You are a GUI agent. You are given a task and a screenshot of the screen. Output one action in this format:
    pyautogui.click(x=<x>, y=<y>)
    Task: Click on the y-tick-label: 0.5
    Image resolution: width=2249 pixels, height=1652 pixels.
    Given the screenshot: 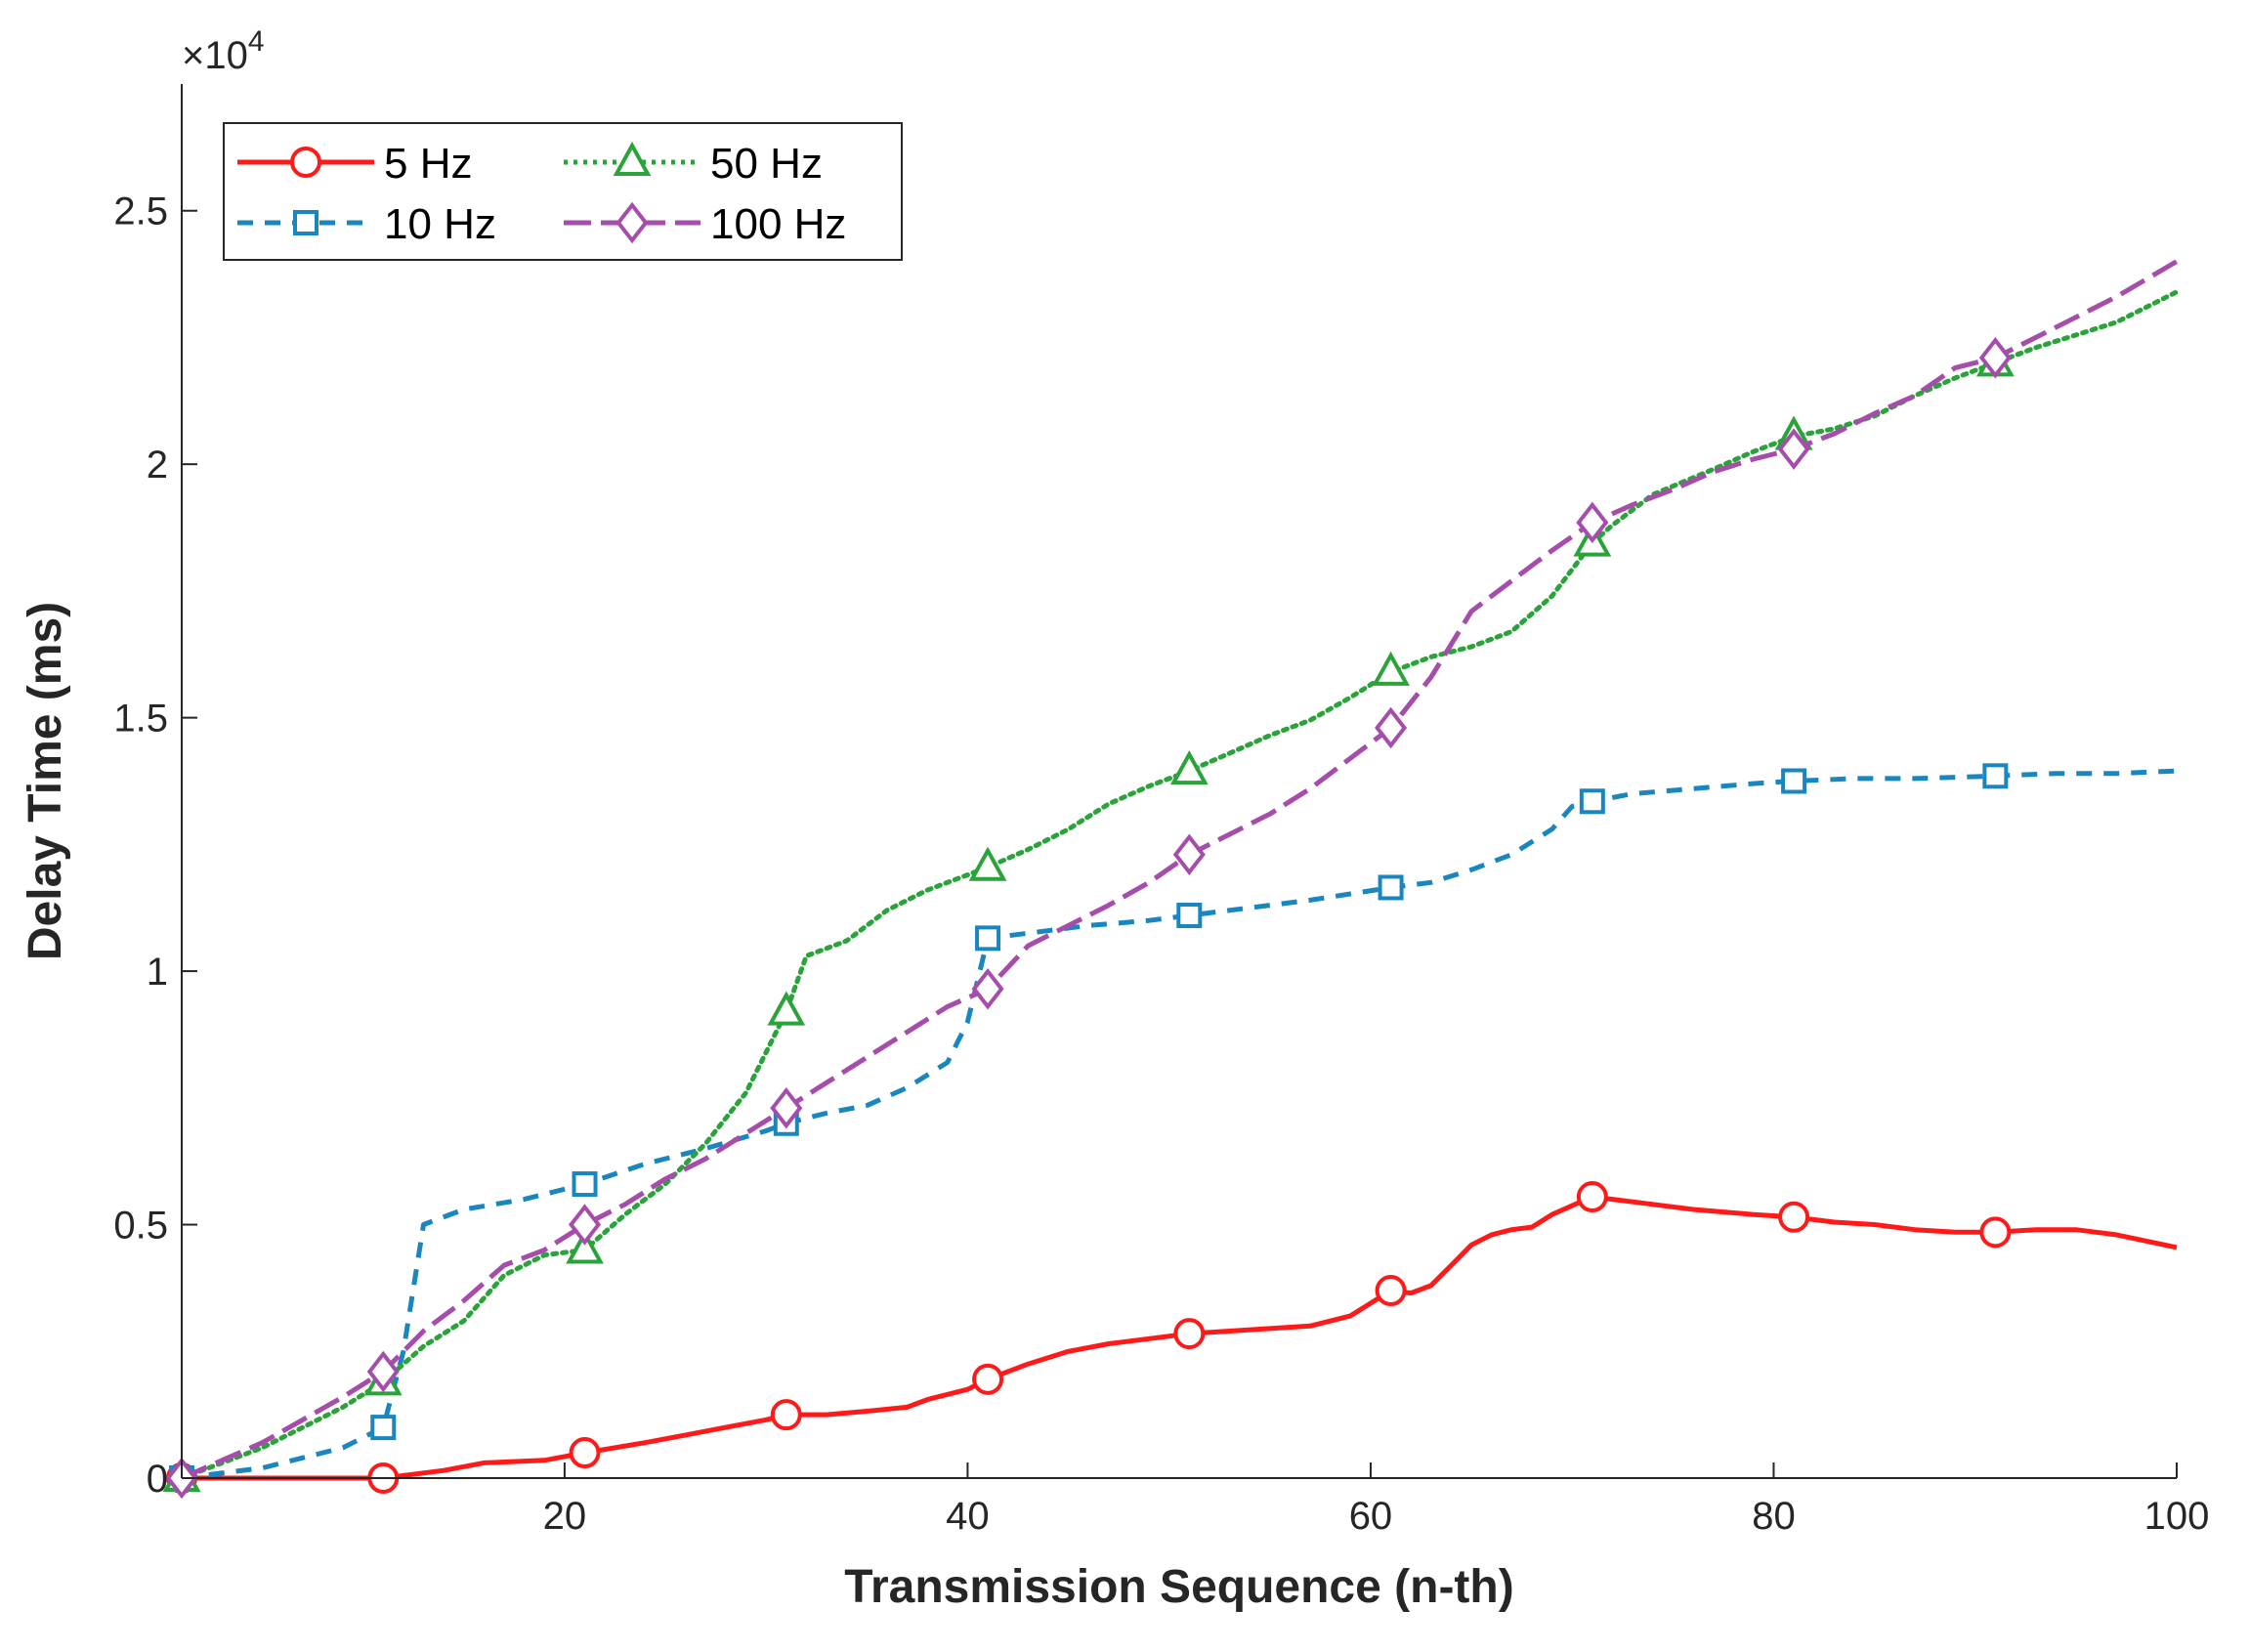 What is the action you would take?
    pyautogui.click(x=140, y=1226)
    